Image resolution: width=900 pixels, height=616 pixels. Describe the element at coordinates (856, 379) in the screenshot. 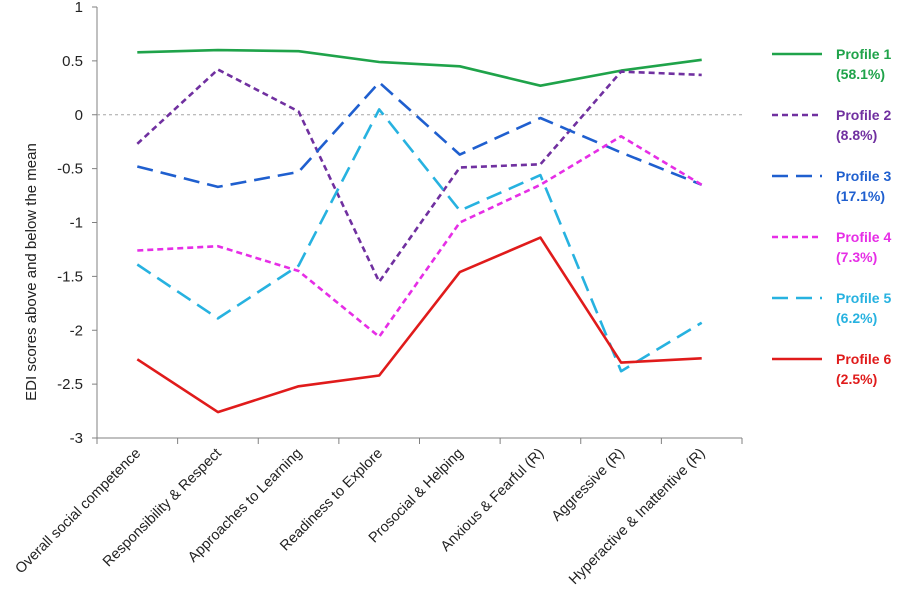

I see `legend-percent: (2.5%)` at that location.